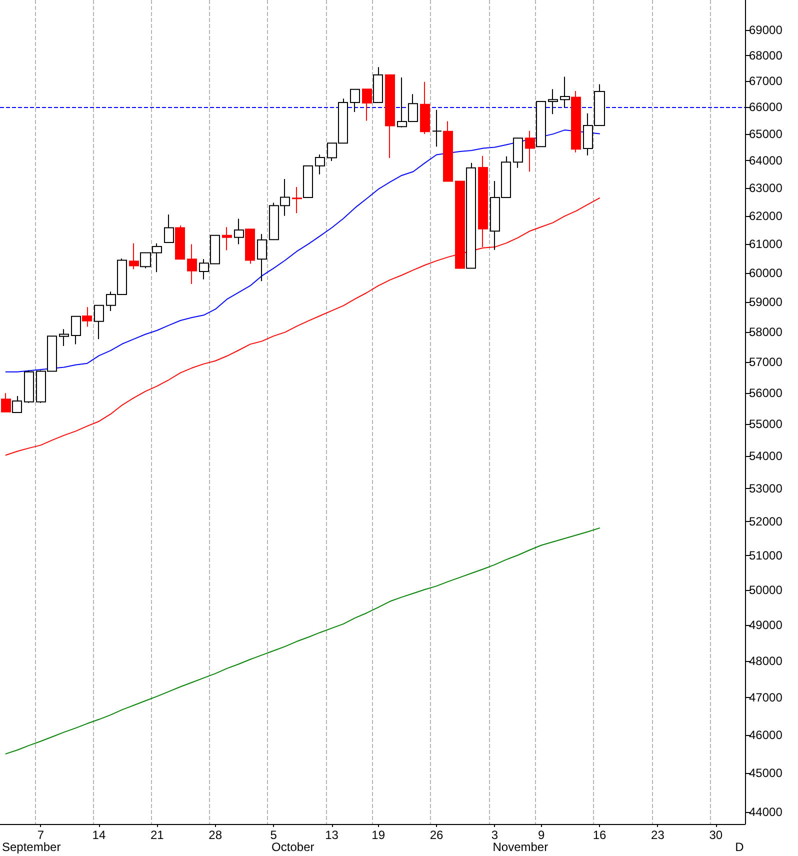  I want to click on x-tick-label: 7, so click(40, 835).